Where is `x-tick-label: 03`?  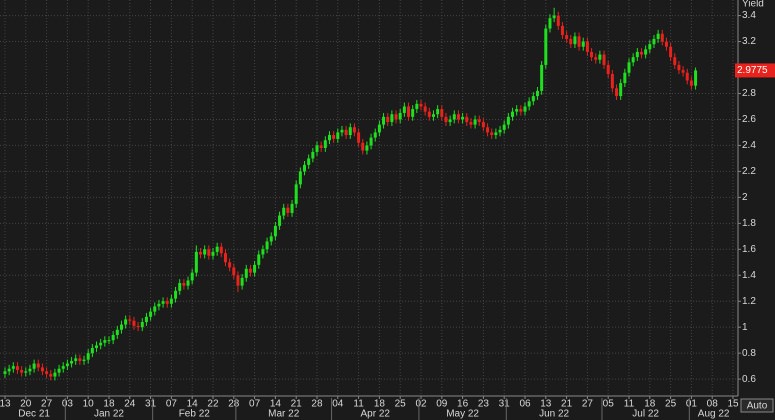 x-tick-label: 03 is located at coordinates (68, 404).